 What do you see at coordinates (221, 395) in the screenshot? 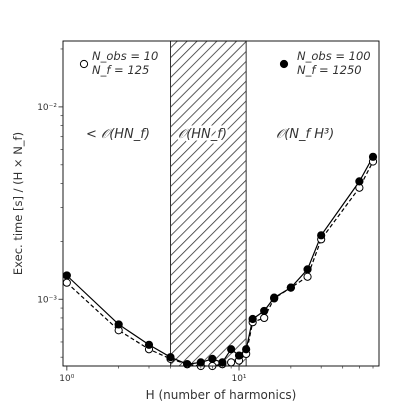
I see `x-axis-label: H (number of harmonics)` at bounding box center [221, 395].